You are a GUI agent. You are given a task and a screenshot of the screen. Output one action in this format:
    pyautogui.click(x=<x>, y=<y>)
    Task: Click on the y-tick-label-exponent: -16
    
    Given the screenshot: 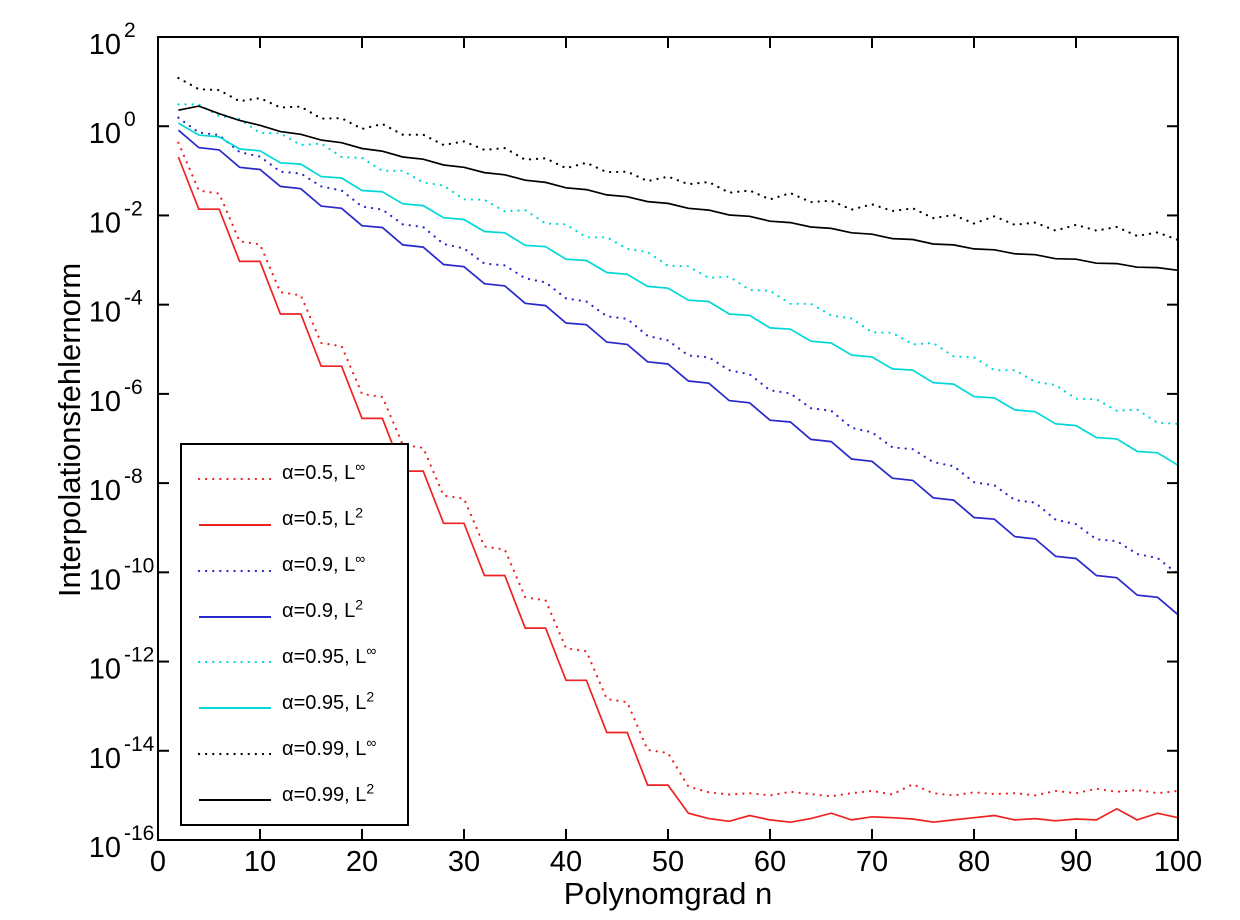 What is the action you would take?
    pyautogui.click(x=139, y=833)
    